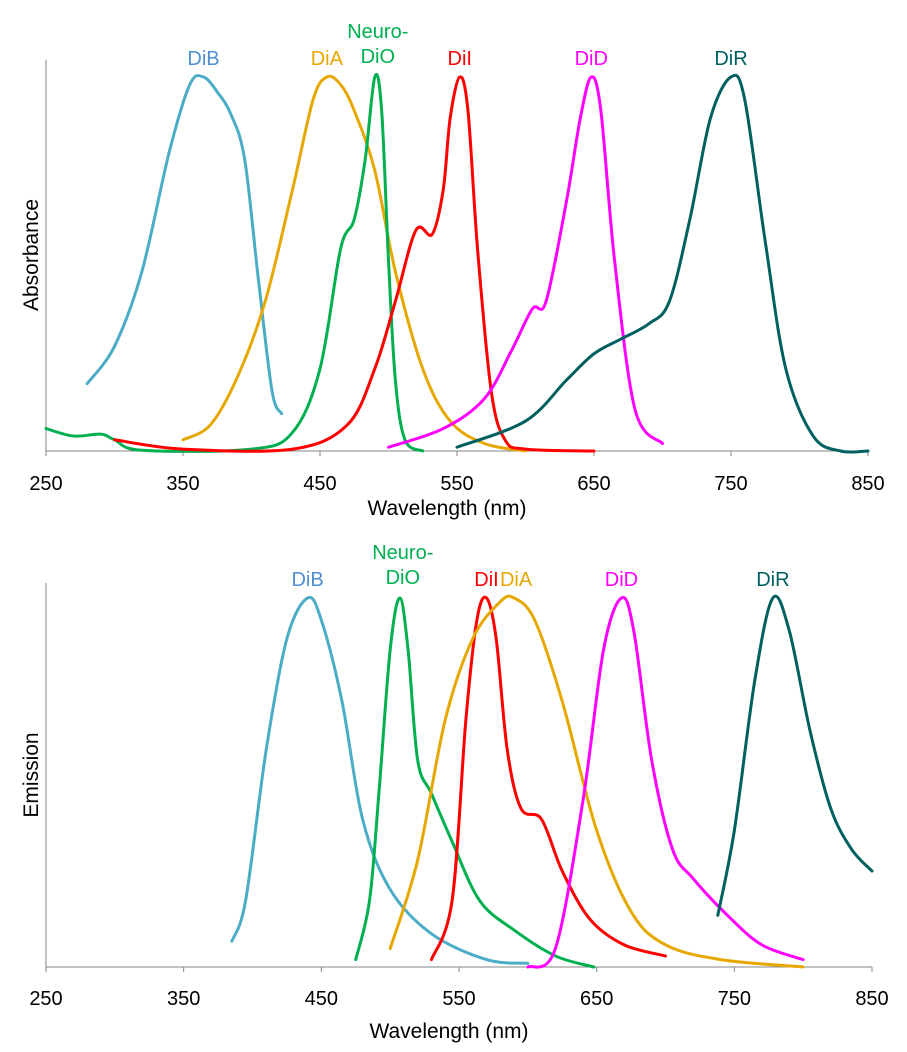 The width and height of the screenshot is (907, 1052). I want to click on series-line-dia, so click(354, 263).